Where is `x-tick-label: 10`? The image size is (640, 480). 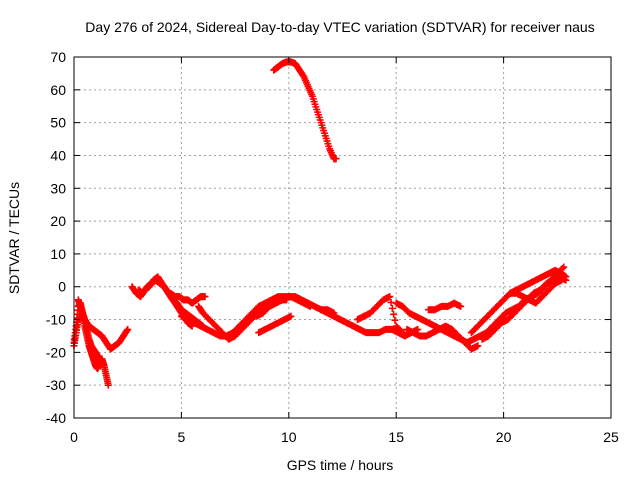
x-tick-label: 10 is located at coordinates (289, 437).